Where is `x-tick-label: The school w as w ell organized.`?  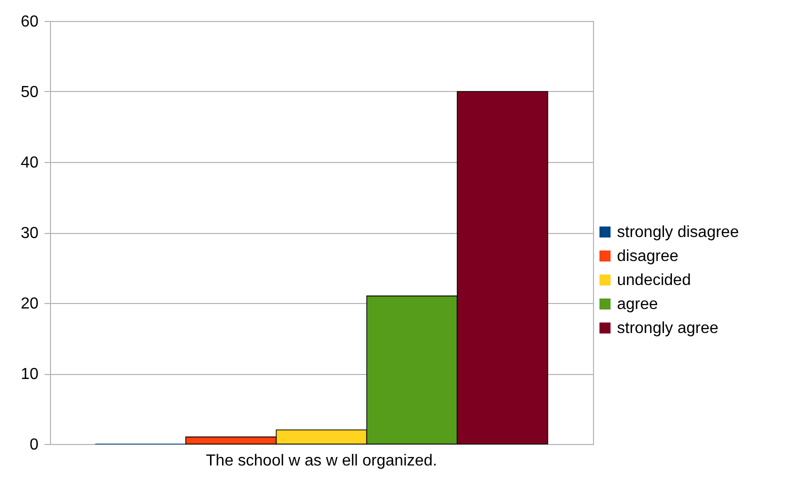 x-tick-label: The school w as w ell organized. is located at coordinates (322, 461).